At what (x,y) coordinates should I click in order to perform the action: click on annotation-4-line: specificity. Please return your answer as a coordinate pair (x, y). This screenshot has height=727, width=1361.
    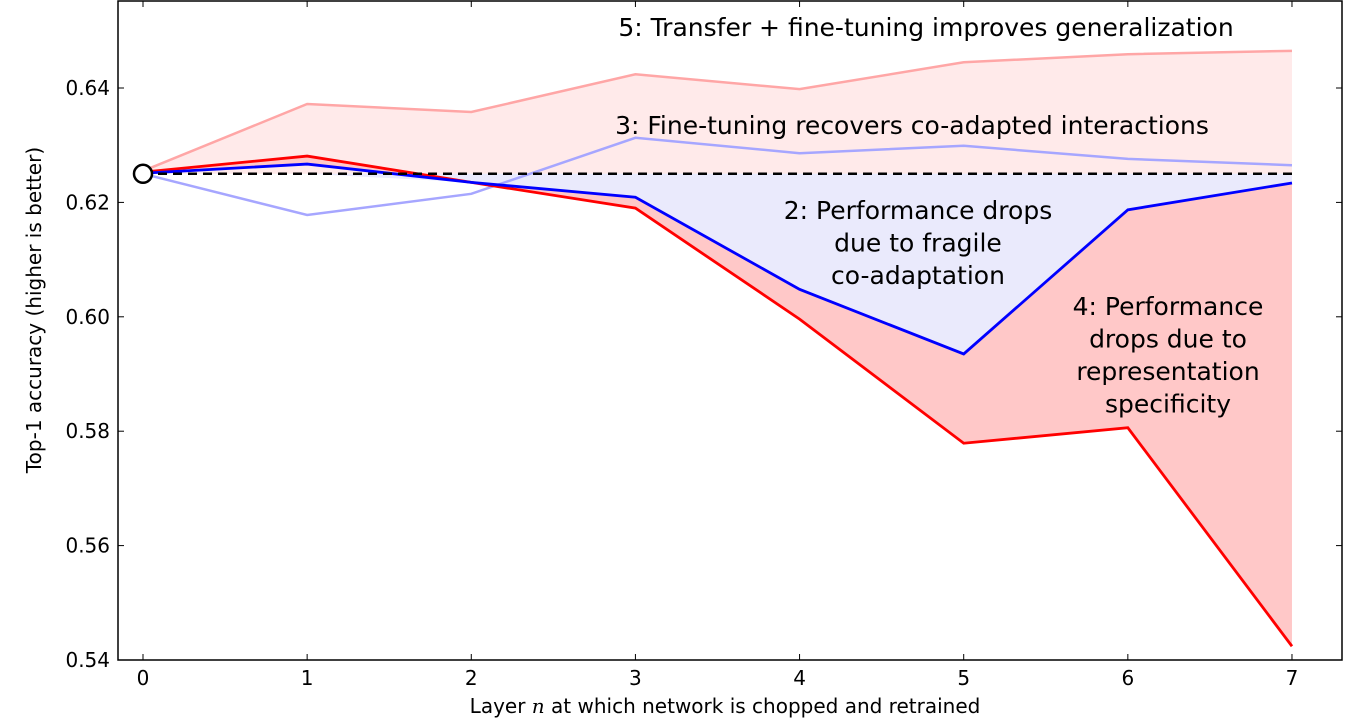
    Looking at the image, I should click on (1168, 404).